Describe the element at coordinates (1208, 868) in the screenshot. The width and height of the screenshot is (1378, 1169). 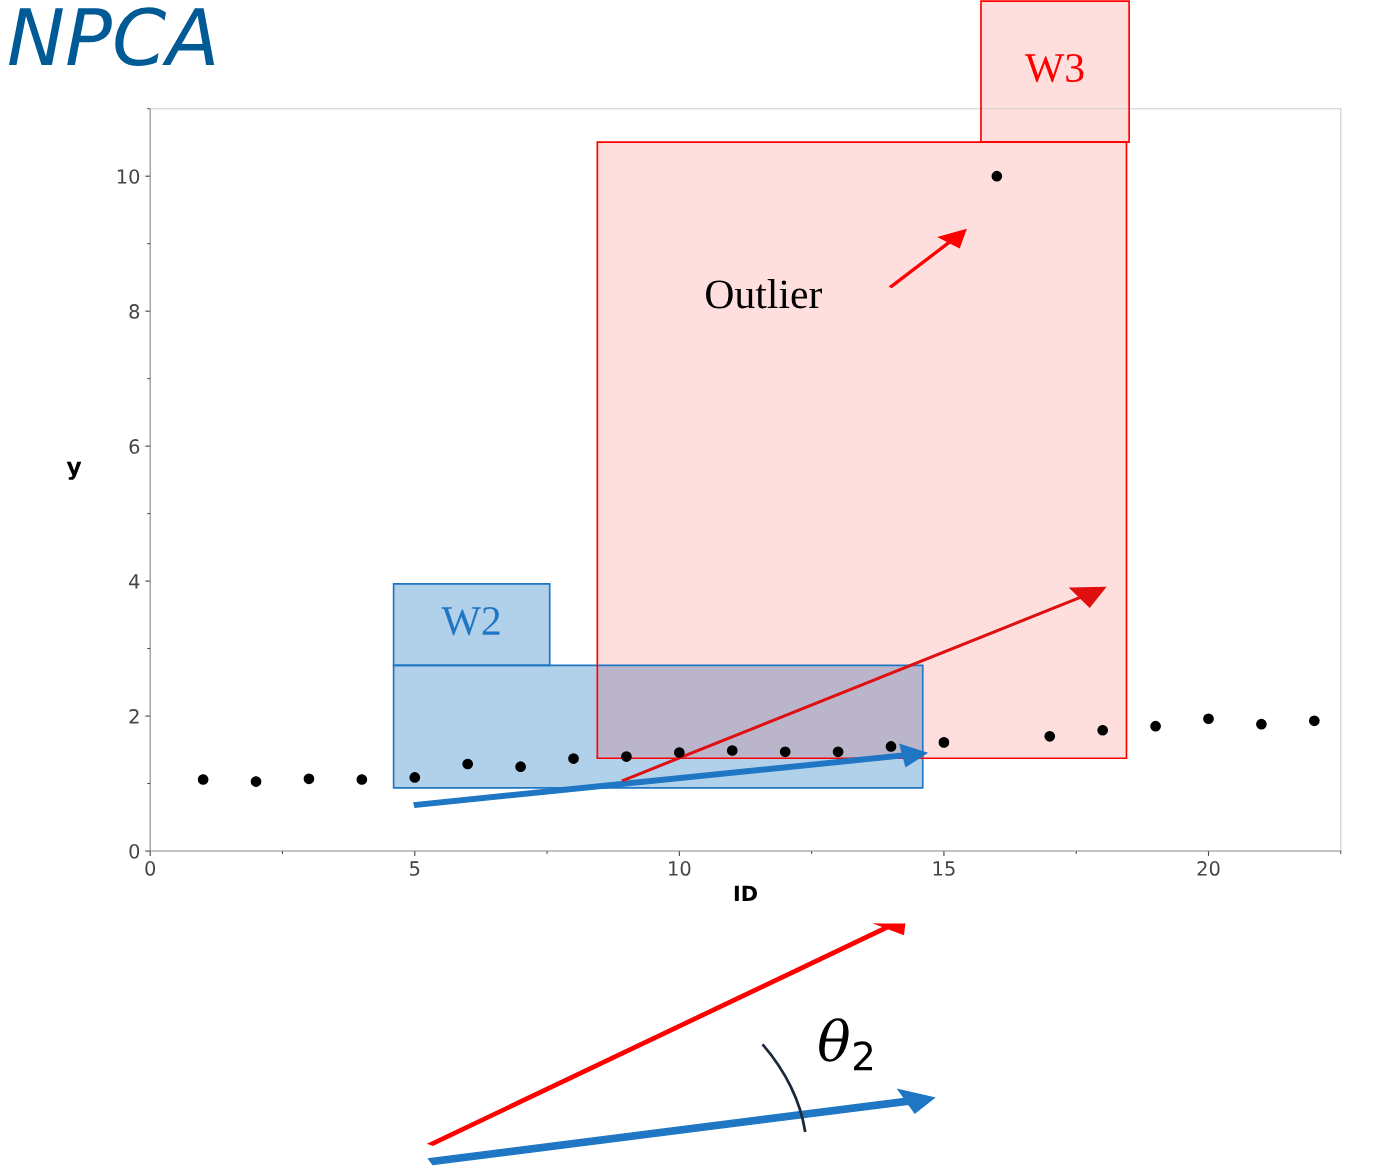
I see `x-tick-label: 20` at that location.